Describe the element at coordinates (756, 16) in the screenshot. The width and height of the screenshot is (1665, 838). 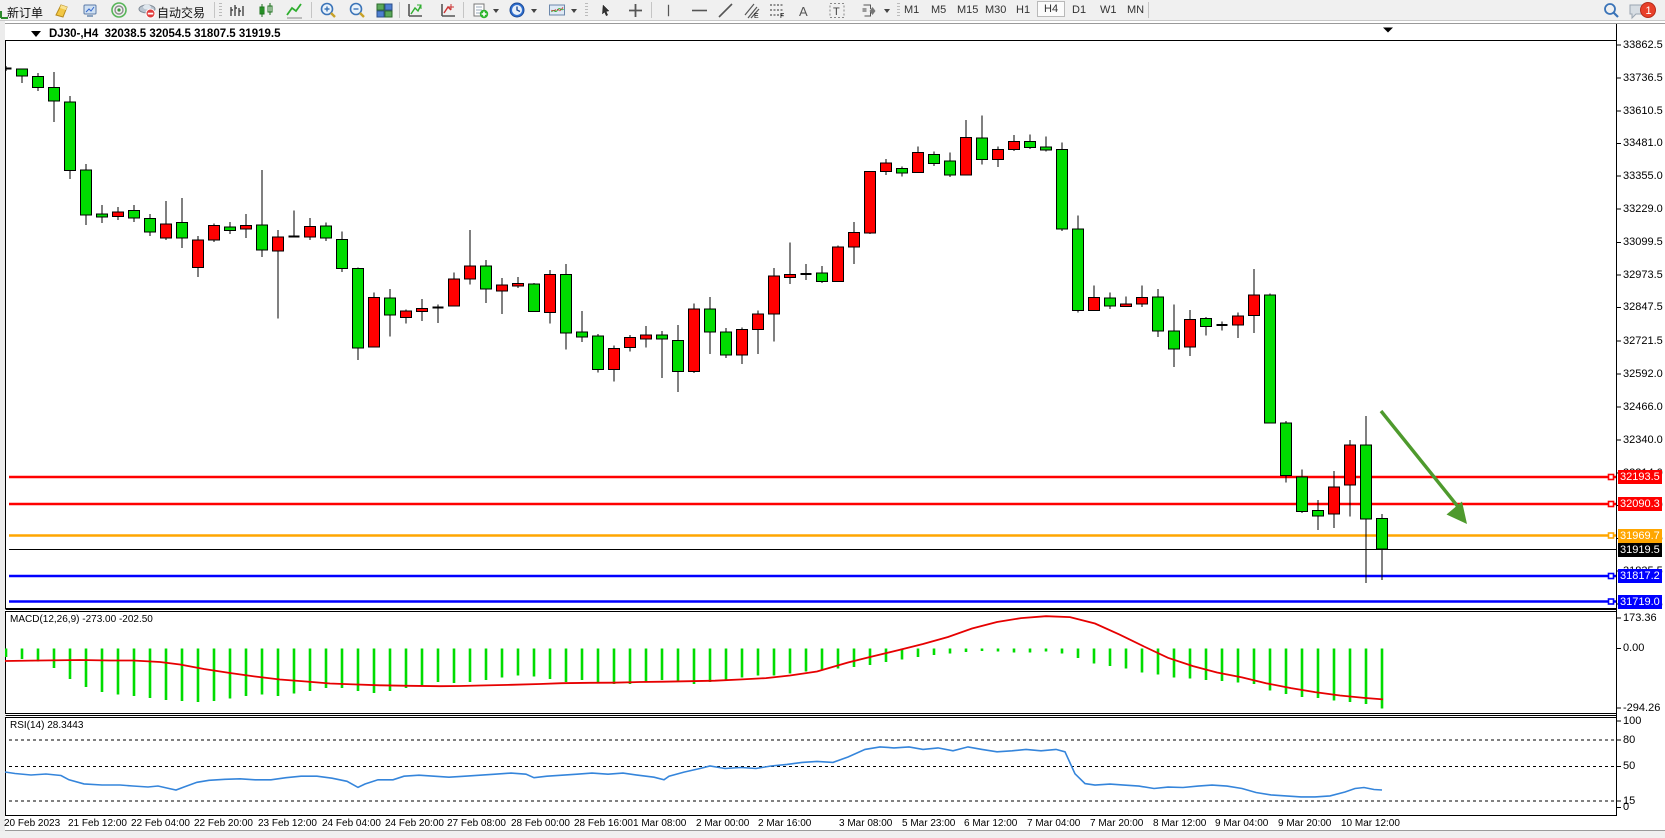
I see `svg-text: E` at that location.